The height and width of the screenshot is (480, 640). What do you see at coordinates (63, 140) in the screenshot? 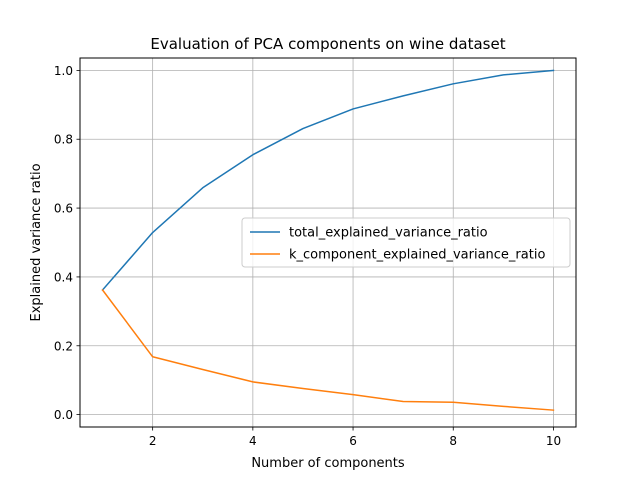
I see `y-tick-label: 0.8` at bounding box center [63, 140].